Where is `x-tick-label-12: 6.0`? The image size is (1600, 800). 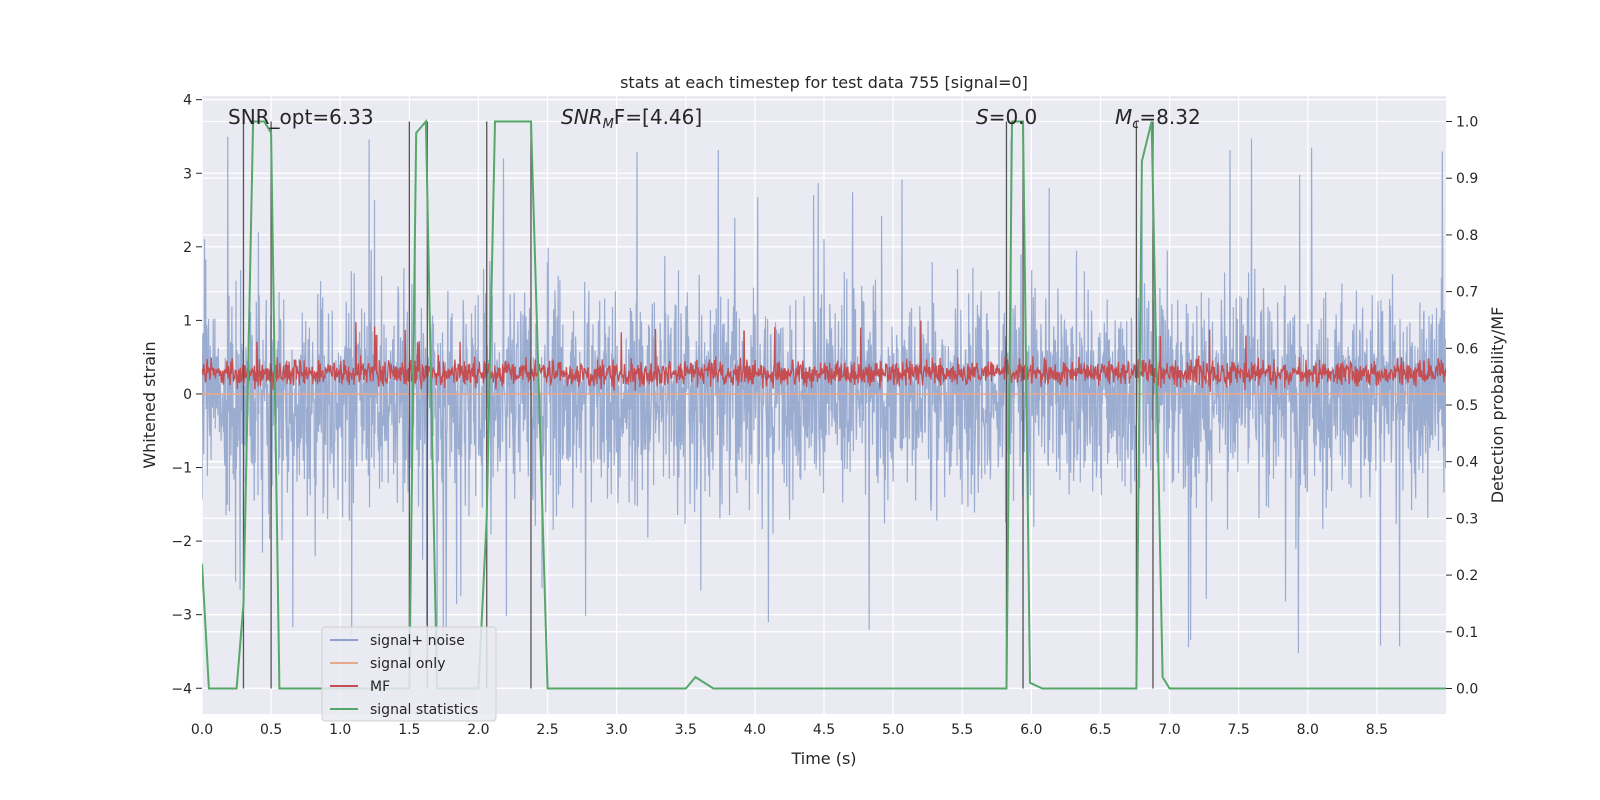 x-tick-label-12: 6.0 is located at coordinates (1031, 730).